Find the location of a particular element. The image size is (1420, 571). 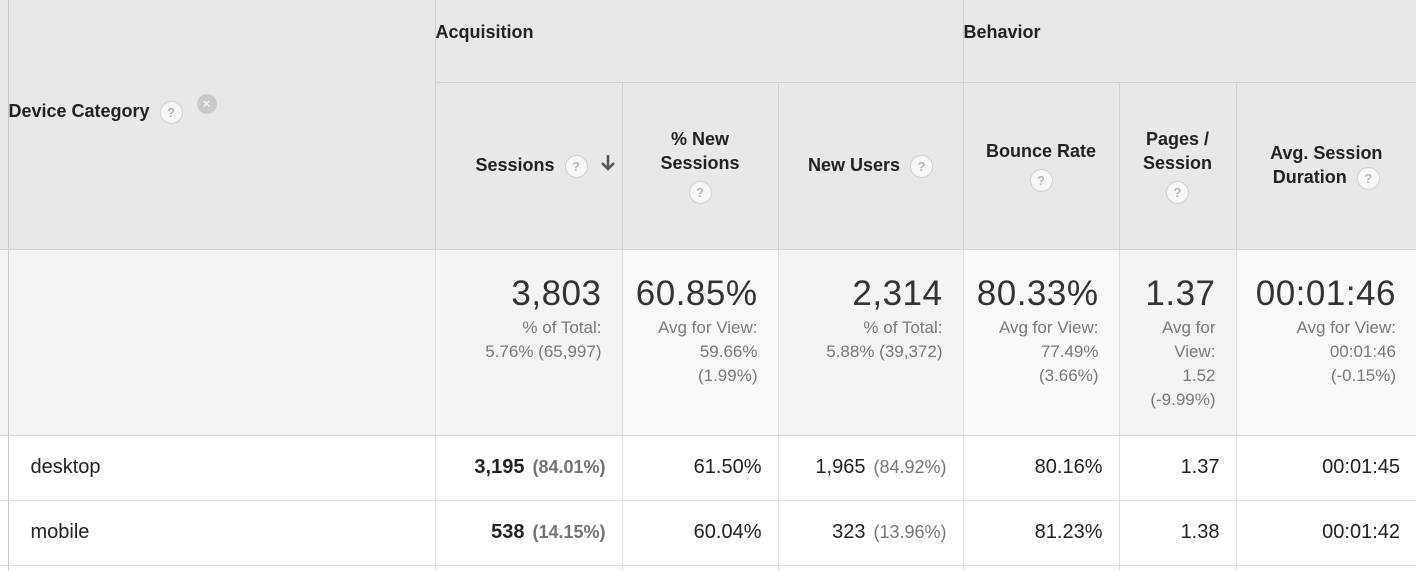

acquisition-group-header: Acquisition is located at coordinates (698, 41).